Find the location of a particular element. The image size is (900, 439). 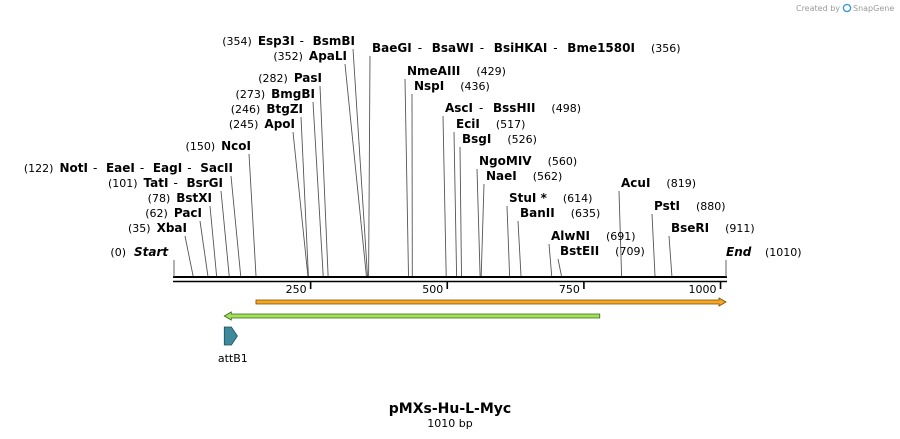

site-label-562: NaeI (562) is located at coordinates (524, 176).